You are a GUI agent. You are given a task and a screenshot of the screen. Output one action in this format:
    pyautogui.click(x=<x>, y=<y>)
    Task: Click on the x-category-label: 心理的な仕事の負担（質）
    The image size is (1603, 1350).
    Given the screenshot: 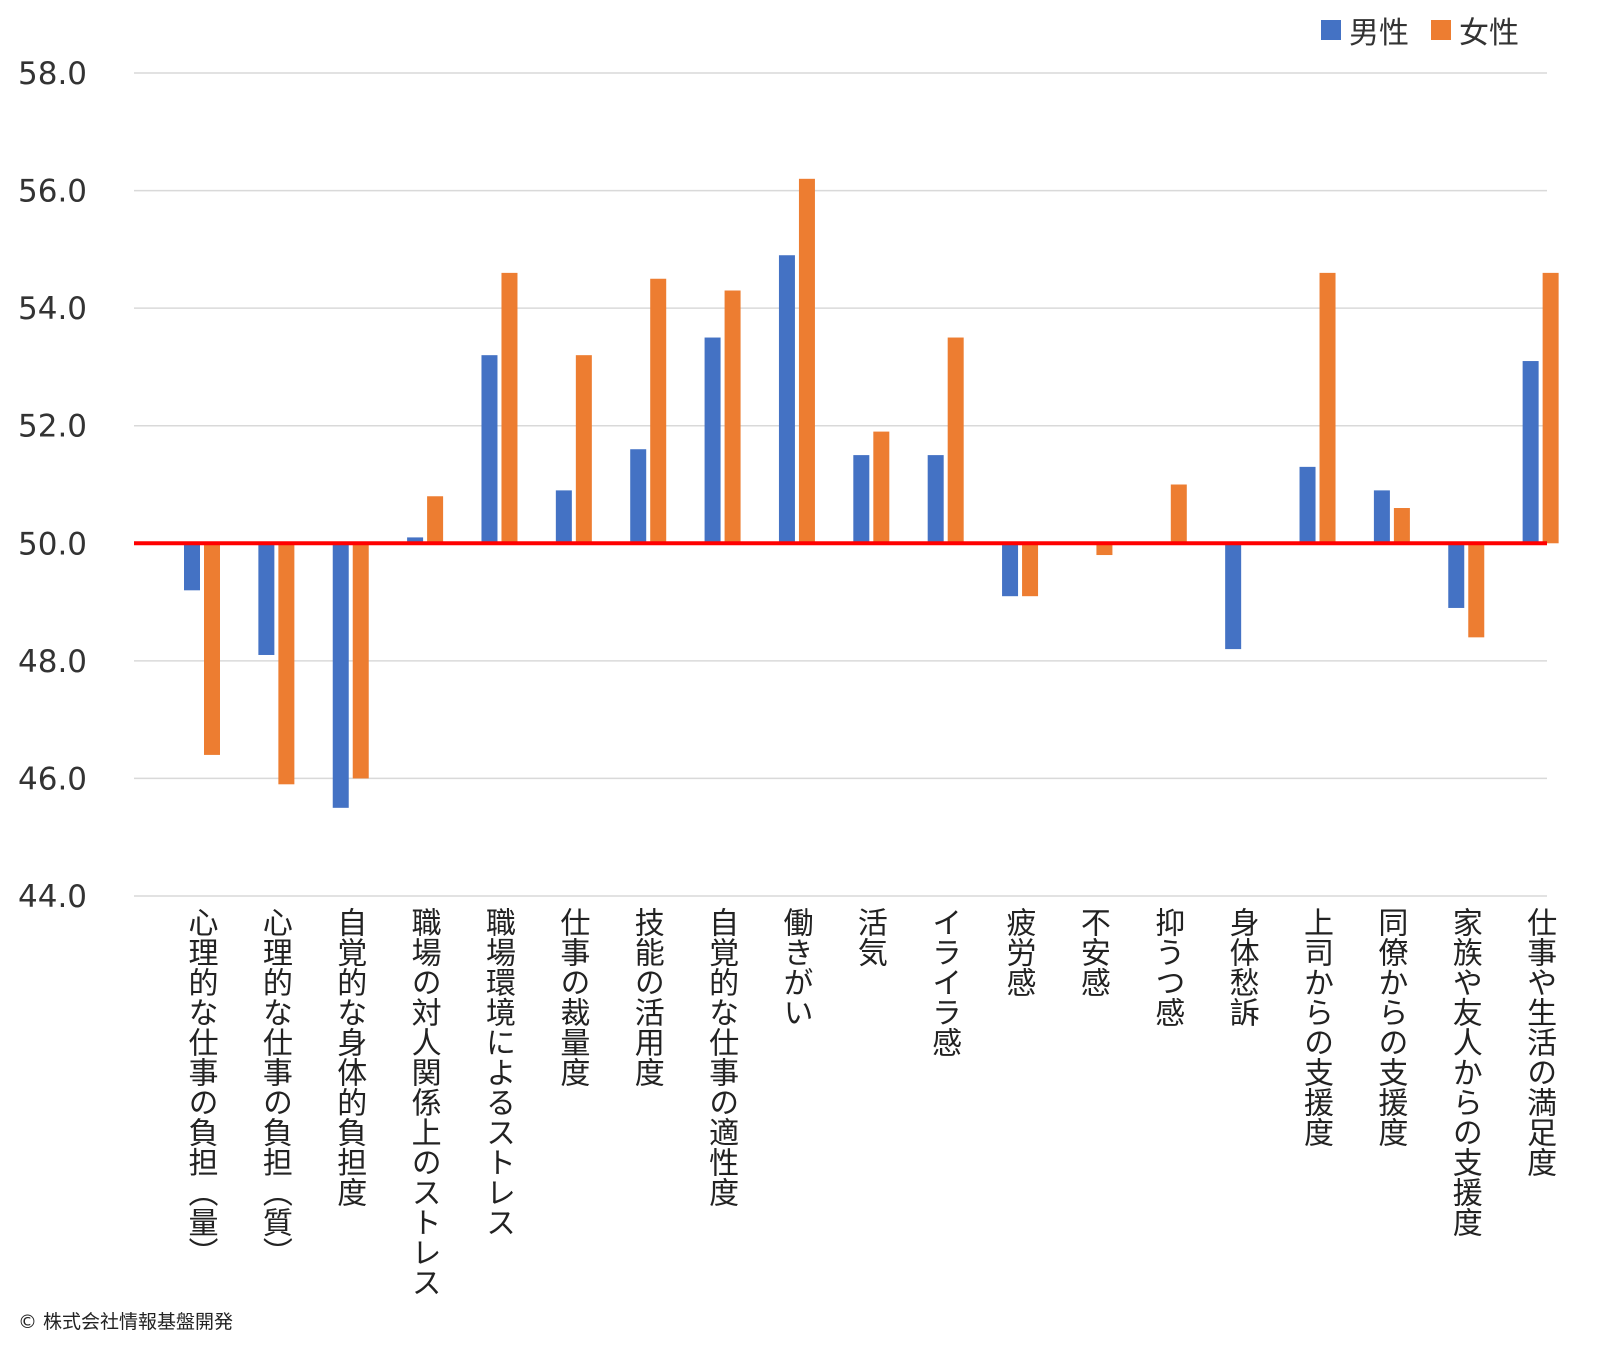 What is the action you would take?
    pyautogui.click(x=275, y=1087)
    